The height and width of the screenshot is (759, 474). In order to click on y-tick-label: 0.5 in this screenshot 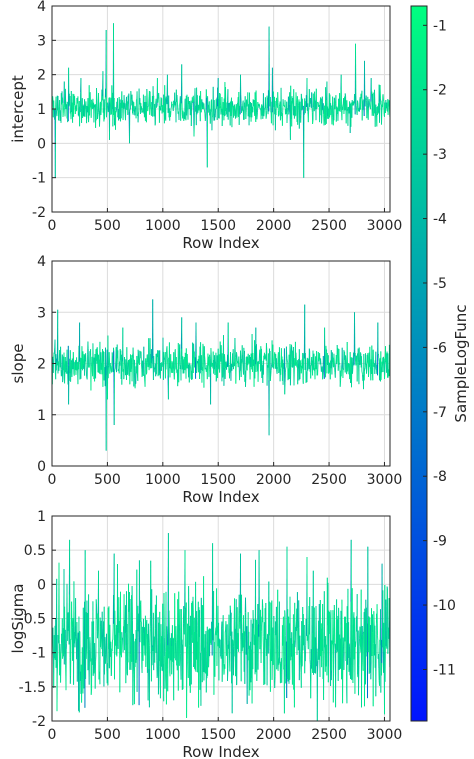, I will do `click(35, 551)`.